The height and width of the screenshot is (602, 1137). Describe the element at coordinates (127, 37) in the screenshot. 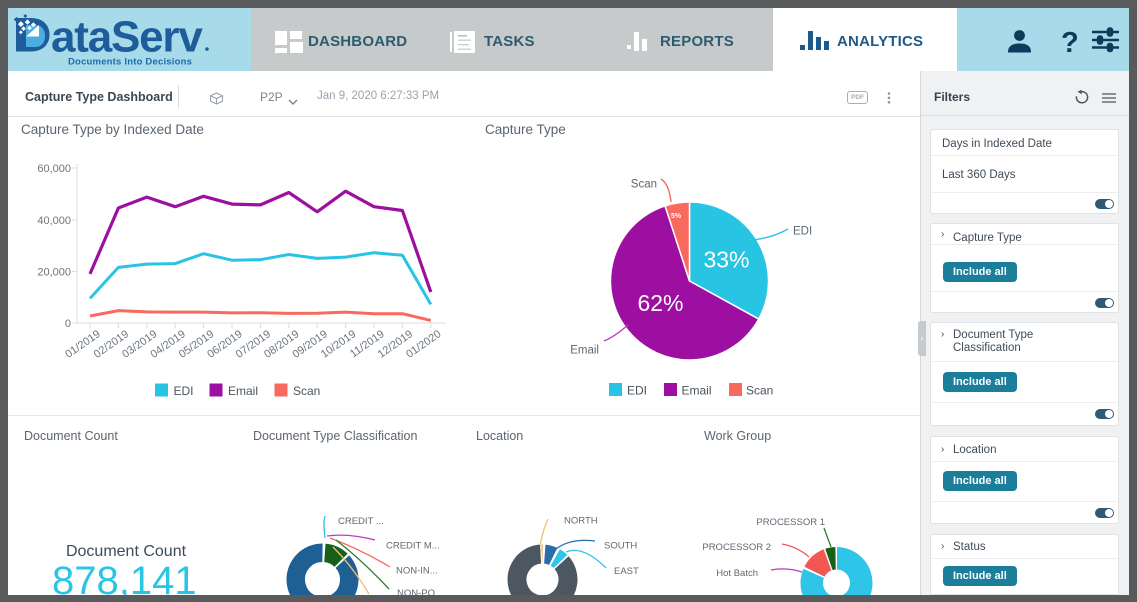

I see `svg-text: ataServ` at that location.